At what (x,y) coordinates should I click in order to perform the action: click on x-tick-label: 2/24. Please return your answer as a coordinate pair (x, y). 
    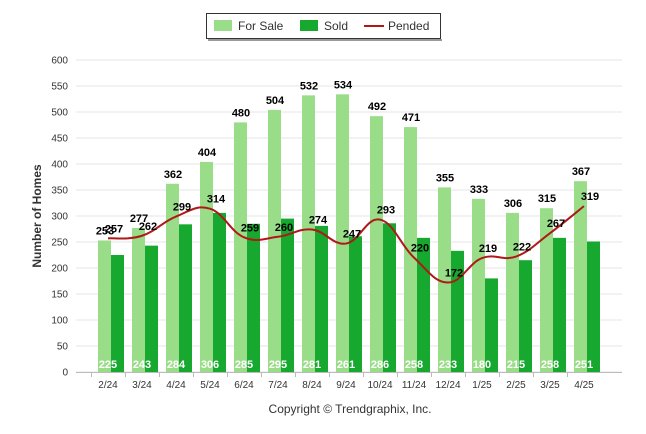
    Looking at the image, I should click on (108, 385).